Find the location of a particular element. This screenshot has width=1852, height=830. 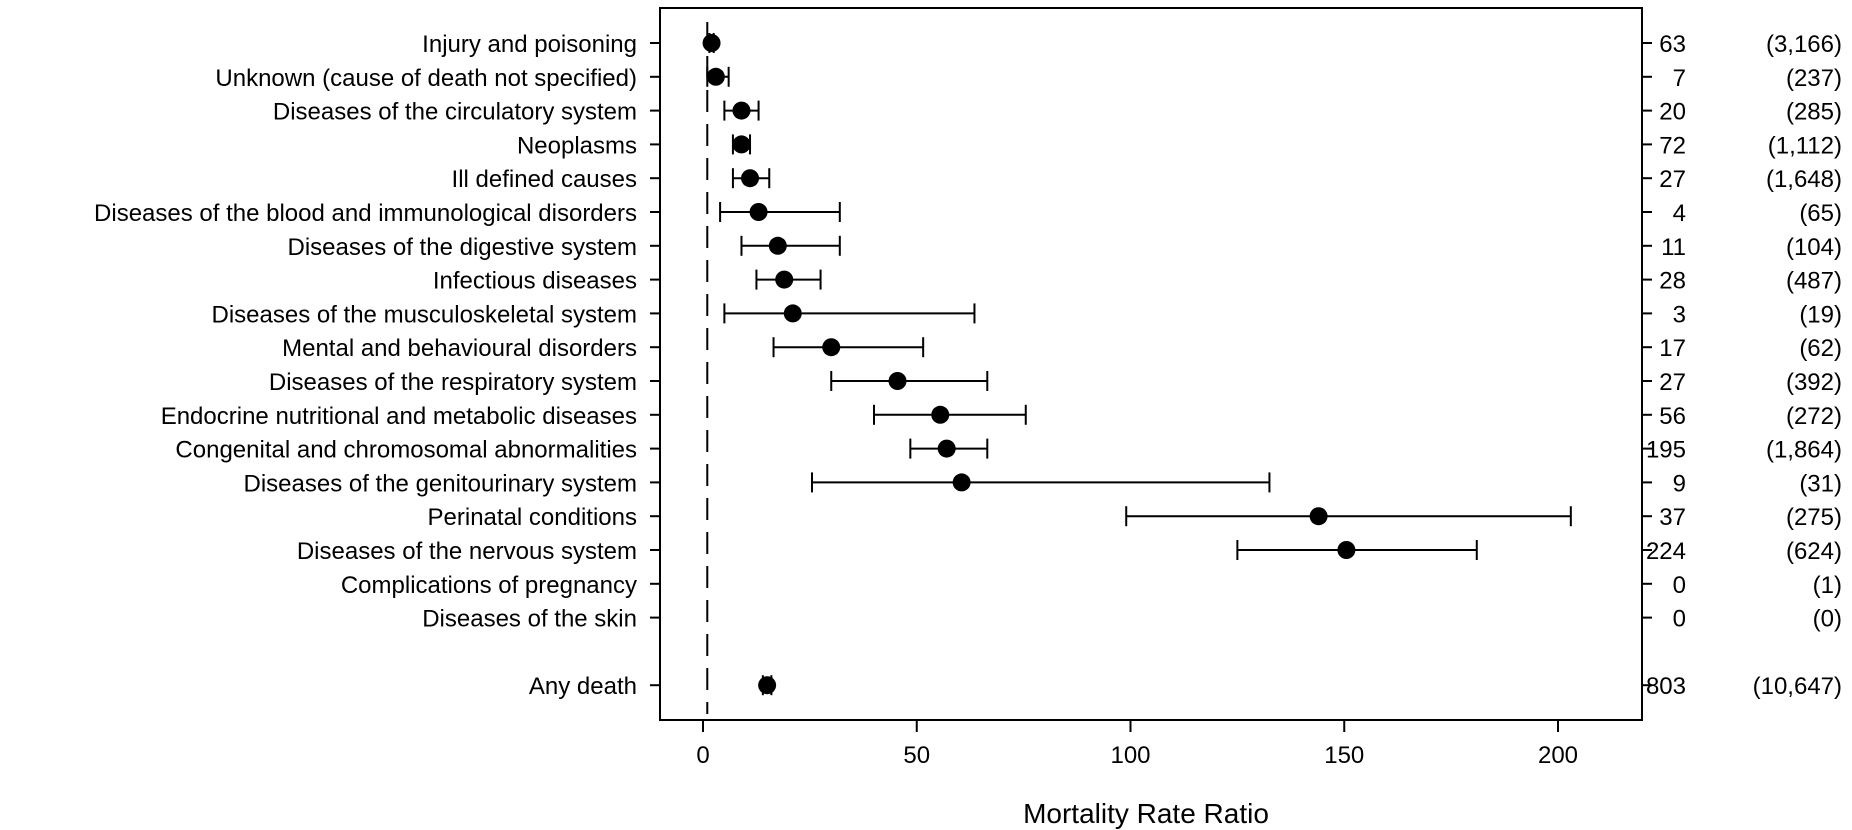

deaths-count: 803 is located at coordinates (1666, 686).